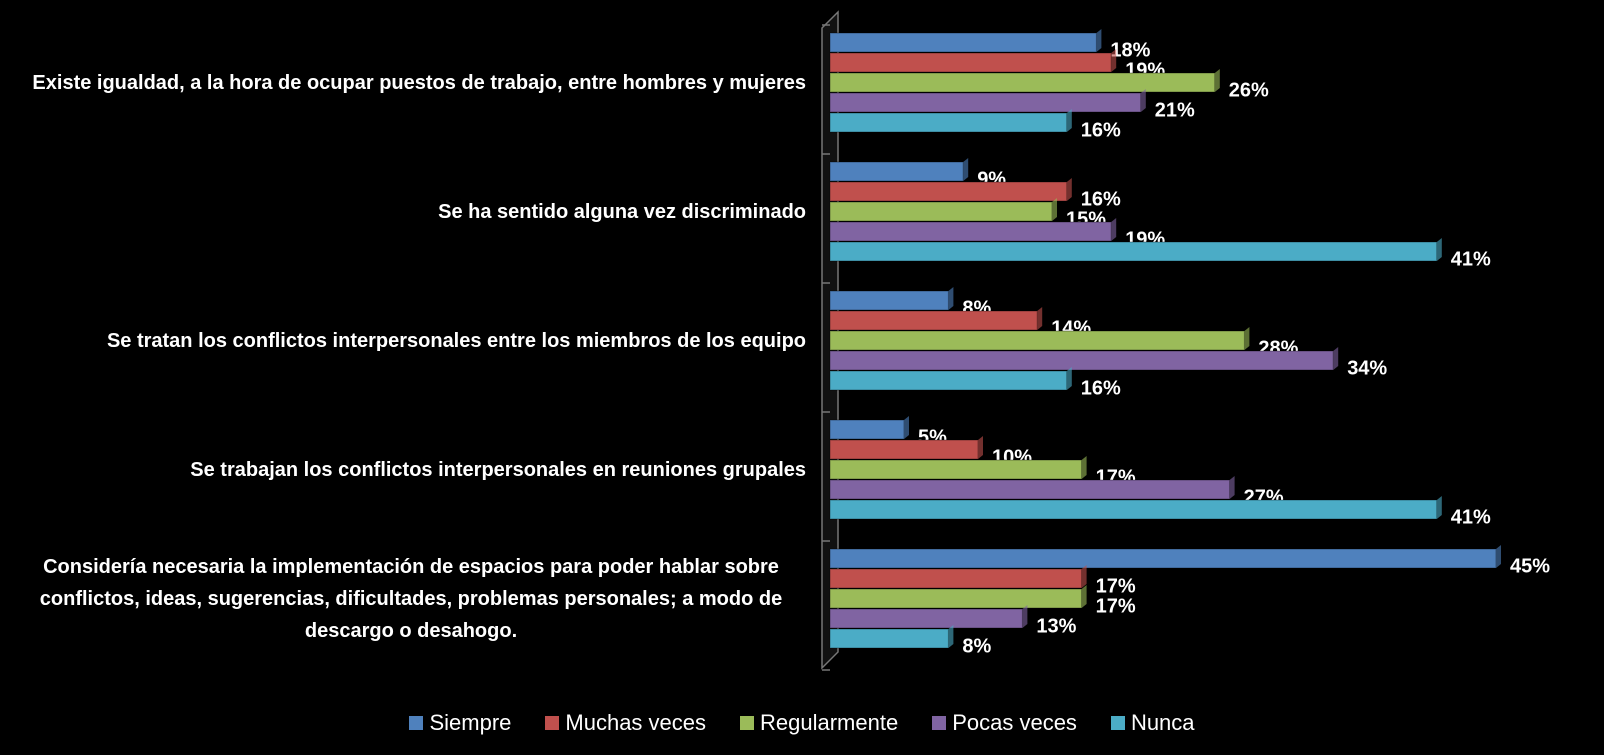 The image size is (1604, 755). I want to click on value-label: 45%, so click(1530, 566).